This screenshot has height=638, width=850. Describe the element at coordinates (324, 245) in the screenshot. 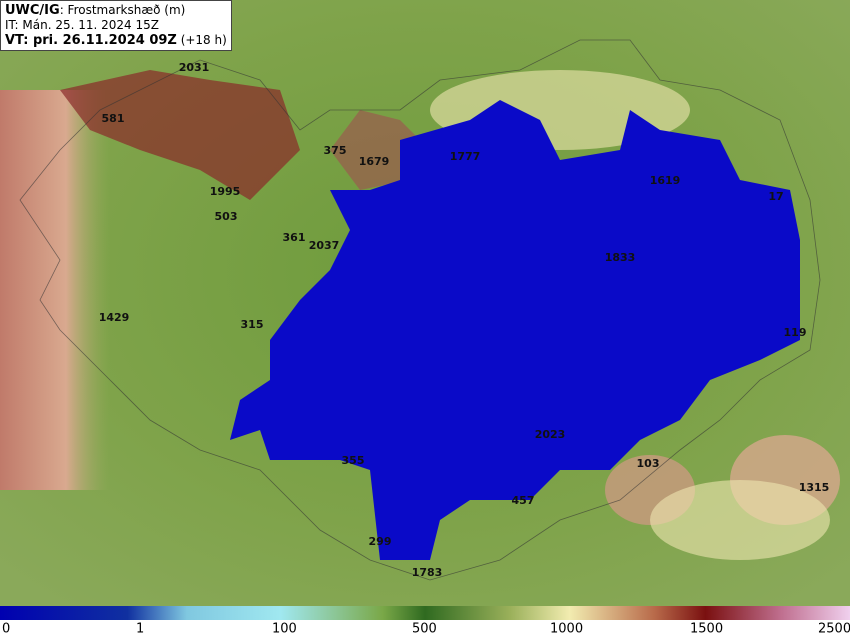

I see `map-label: 2037` at that location.